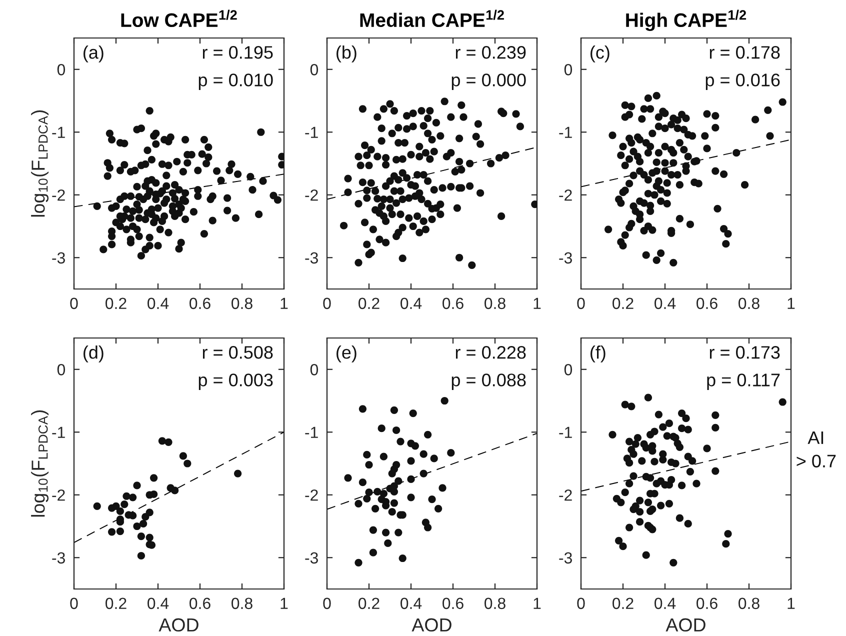  I want to click on annotation: p = 0.088, so click(489, 382).